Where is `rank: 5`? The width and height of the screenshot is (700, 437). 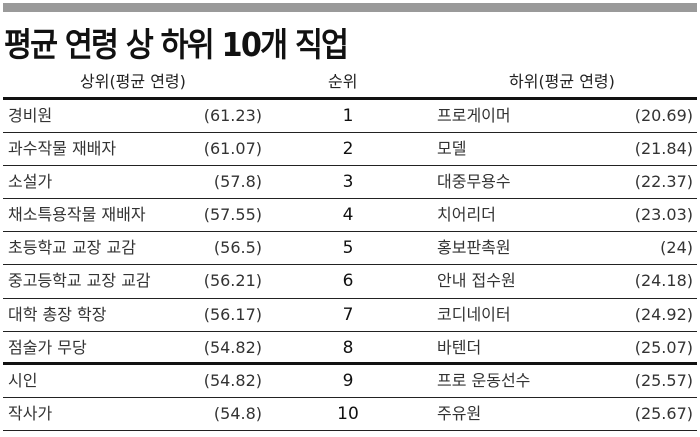 rank: 5 is located at coordinates (348, 248).